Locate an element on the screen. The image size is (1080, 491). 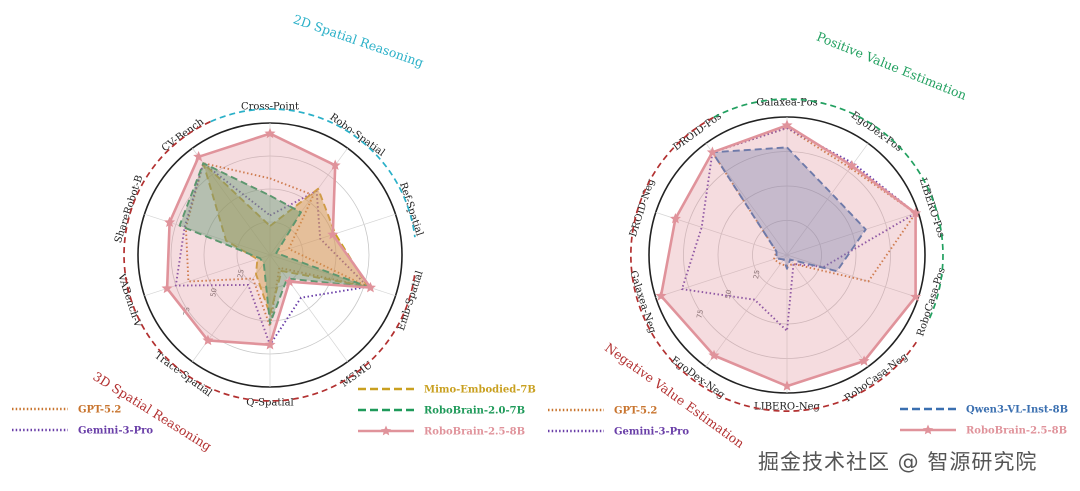
legend-item-robobrain-2-0-7b: RoboBrain-2.0-7B is located at coordinates (441, 411).